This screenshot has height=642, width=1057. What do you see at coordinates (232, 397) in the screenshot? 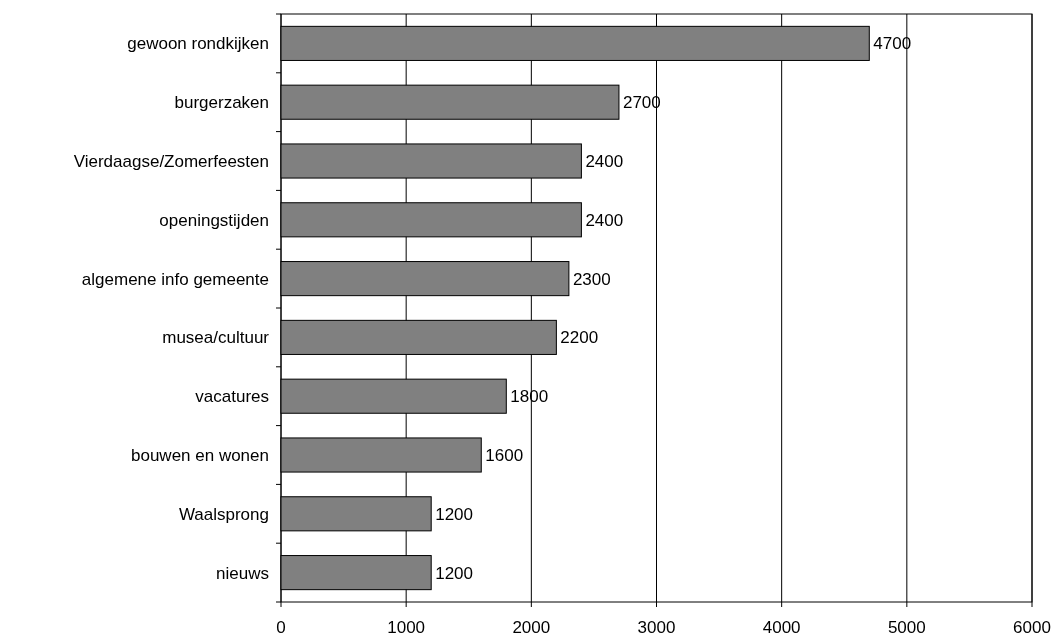
I see `y-tick-label: vacatures` at bounding box center [232, 397].